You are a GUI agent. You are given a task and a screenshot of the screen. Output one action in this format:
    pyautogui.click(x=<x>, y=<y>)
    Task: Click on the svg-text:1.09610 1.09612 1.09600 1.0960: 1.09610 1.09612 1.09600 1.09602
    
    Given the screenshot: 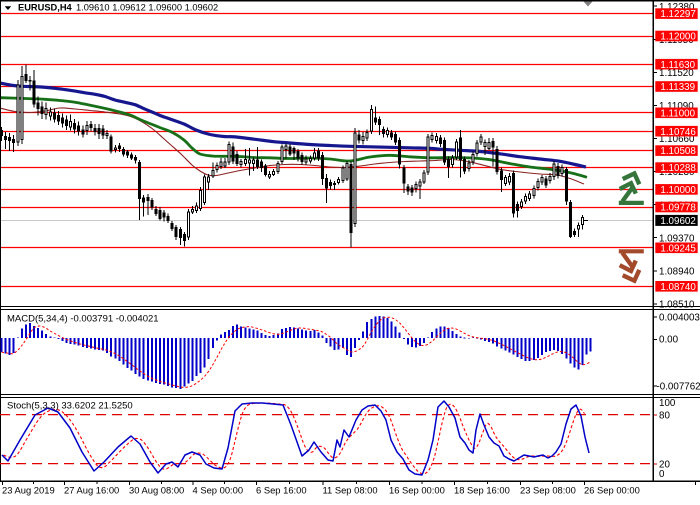 What is the action you would take?
    pyautogui.click(x=147, y=8)
    